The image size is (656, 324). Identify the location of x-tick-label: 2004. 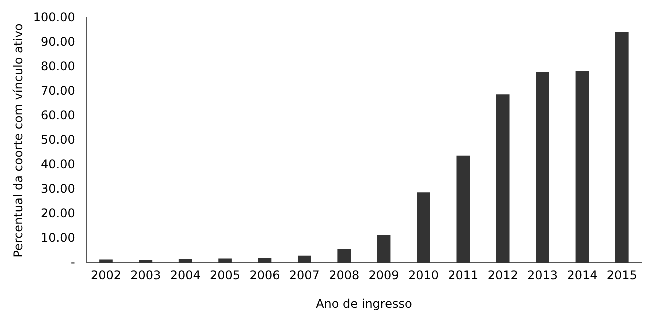
(185, 275).